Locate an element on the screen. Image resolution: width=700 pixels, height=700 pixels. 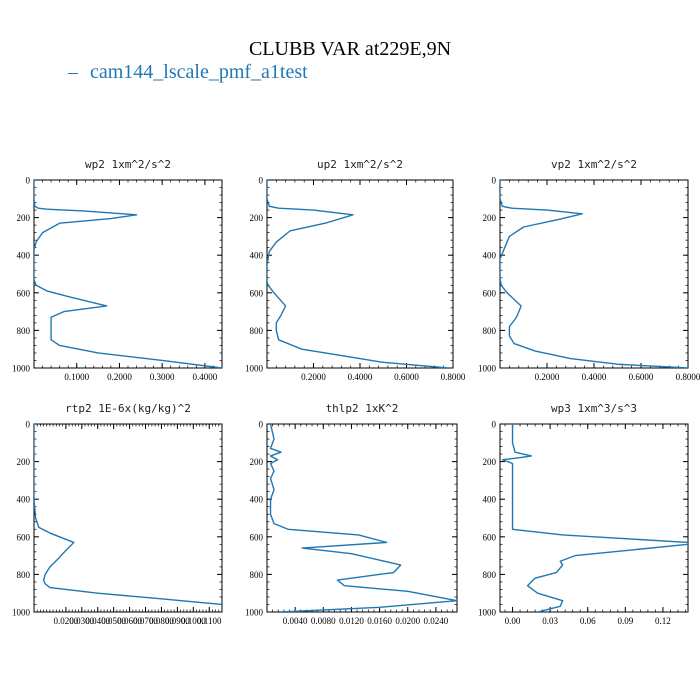
panel-4-rtp2-ytick-label: 1000 is located at coordinates (21, 613).